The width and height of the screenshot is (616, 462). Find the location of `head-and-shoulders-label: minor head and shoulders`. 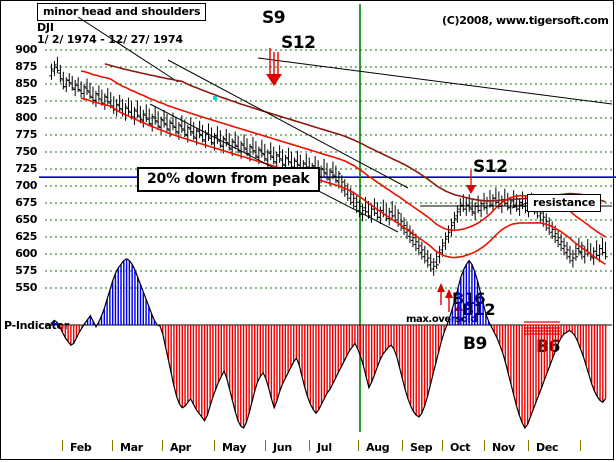

head-and-shoulders-label: minor head and shoulders is located at coordinates (122, 12).